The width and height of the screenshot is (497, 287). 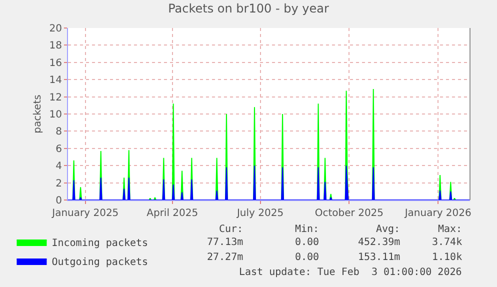 I want to click on y-tick-label: 0, so click(x=59, y=201).